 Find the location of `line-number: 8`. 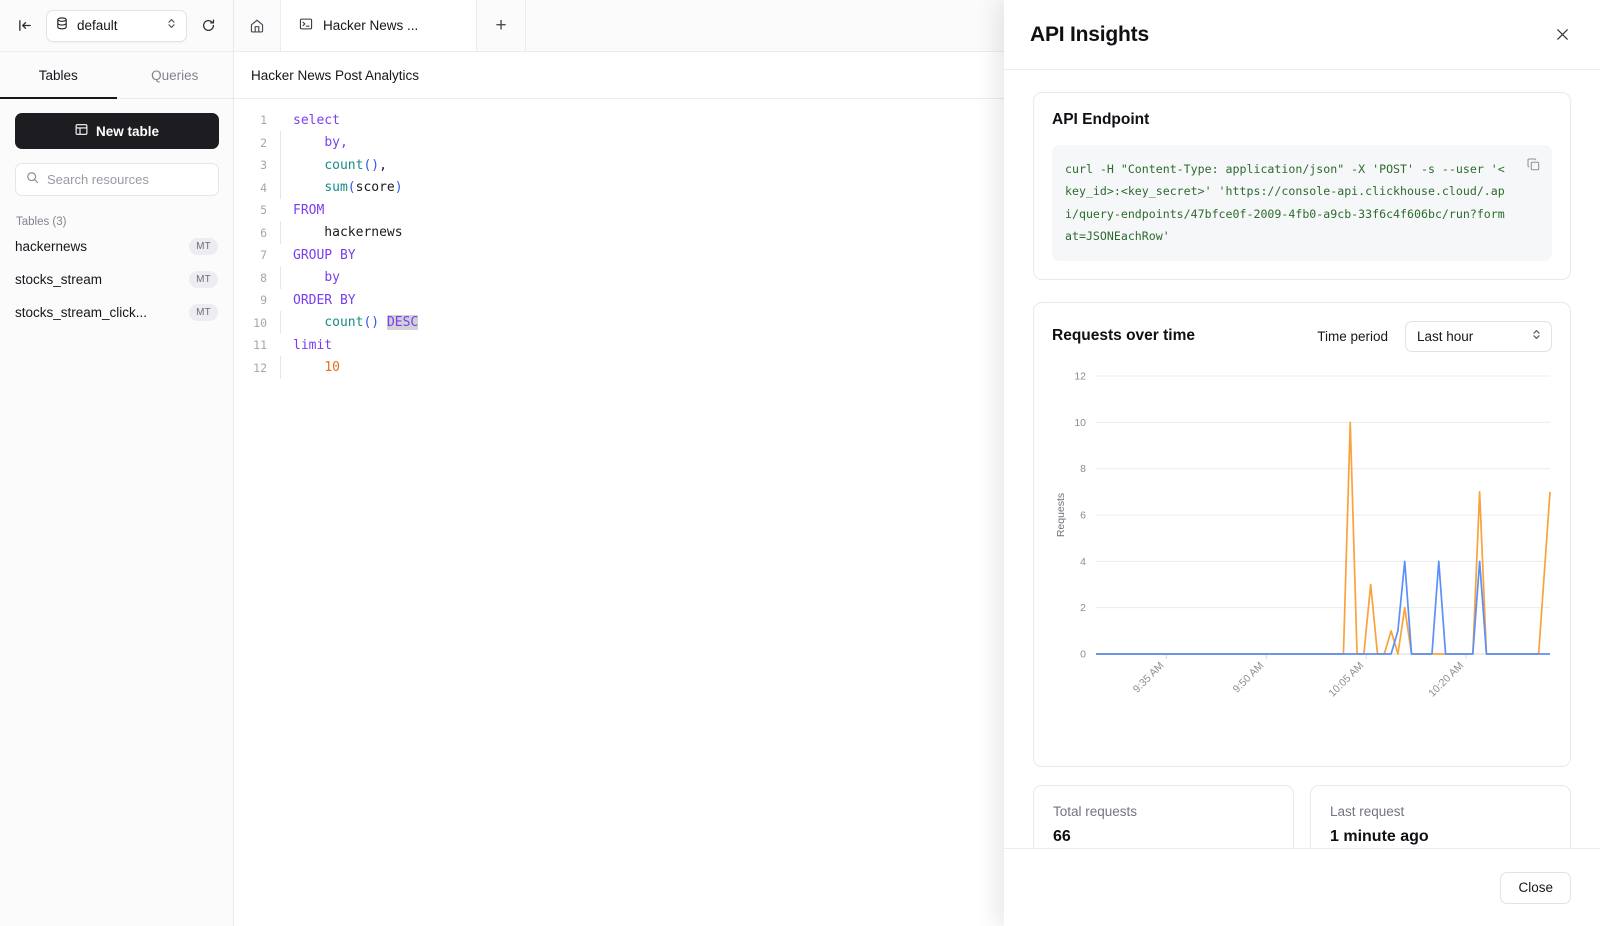

line-number: 8 is located at coordinates (263, 277).